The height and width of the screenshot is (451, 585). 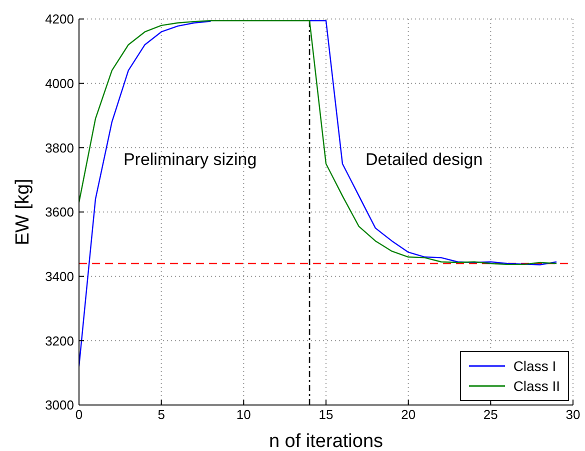 What do you see at coordinates (79, 414) in the screenshot?
I see `x-tick-label: 0` at bounding box center [79, 414].